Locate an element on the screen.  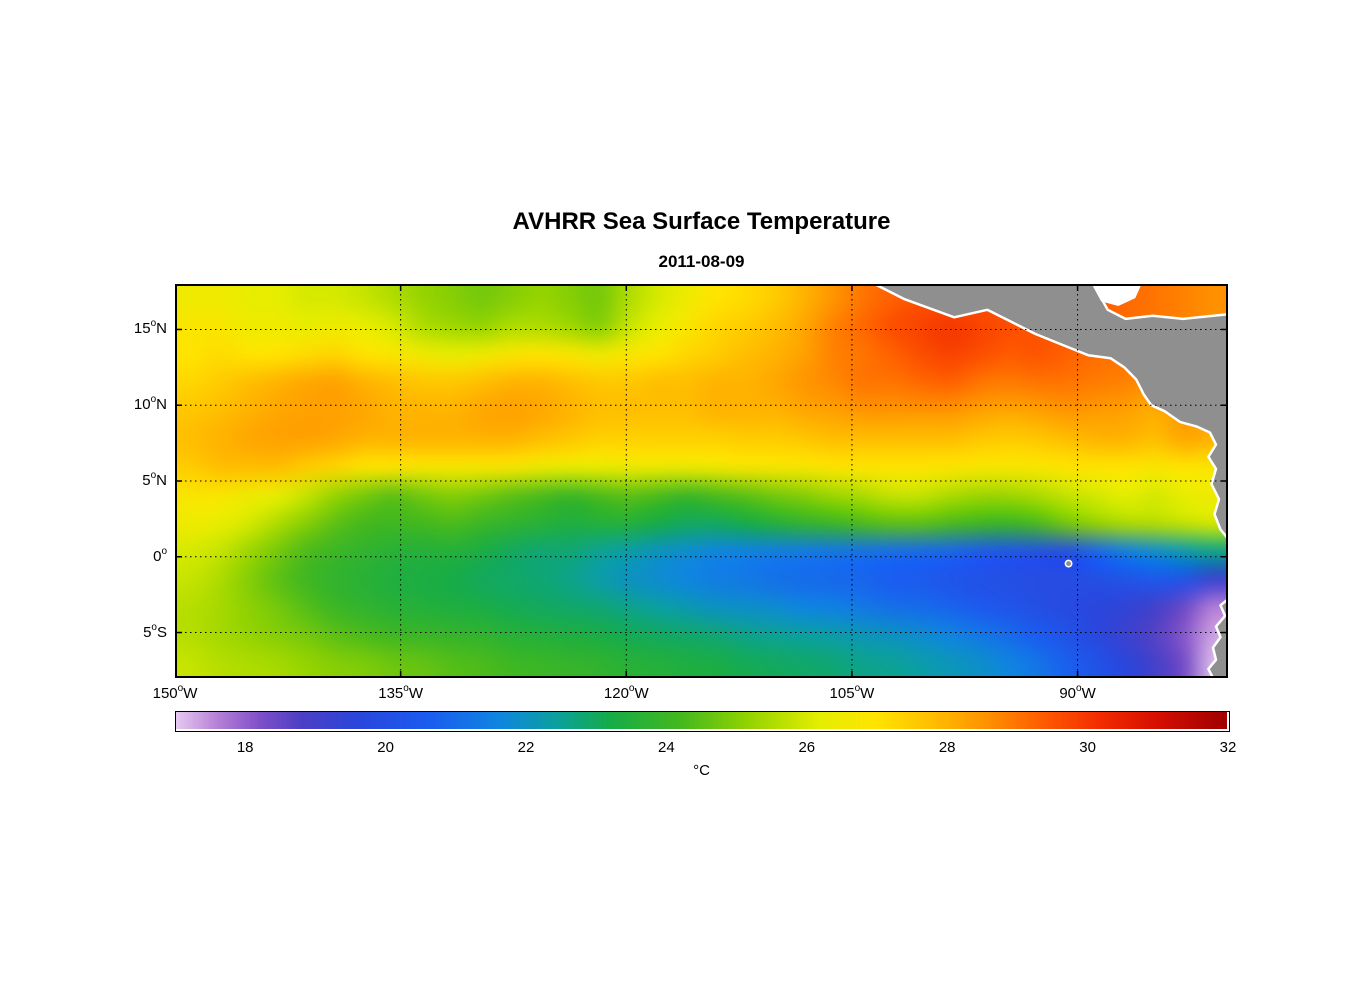
colorbar-tick-label: 32 is located at coordinates (1228, 747).